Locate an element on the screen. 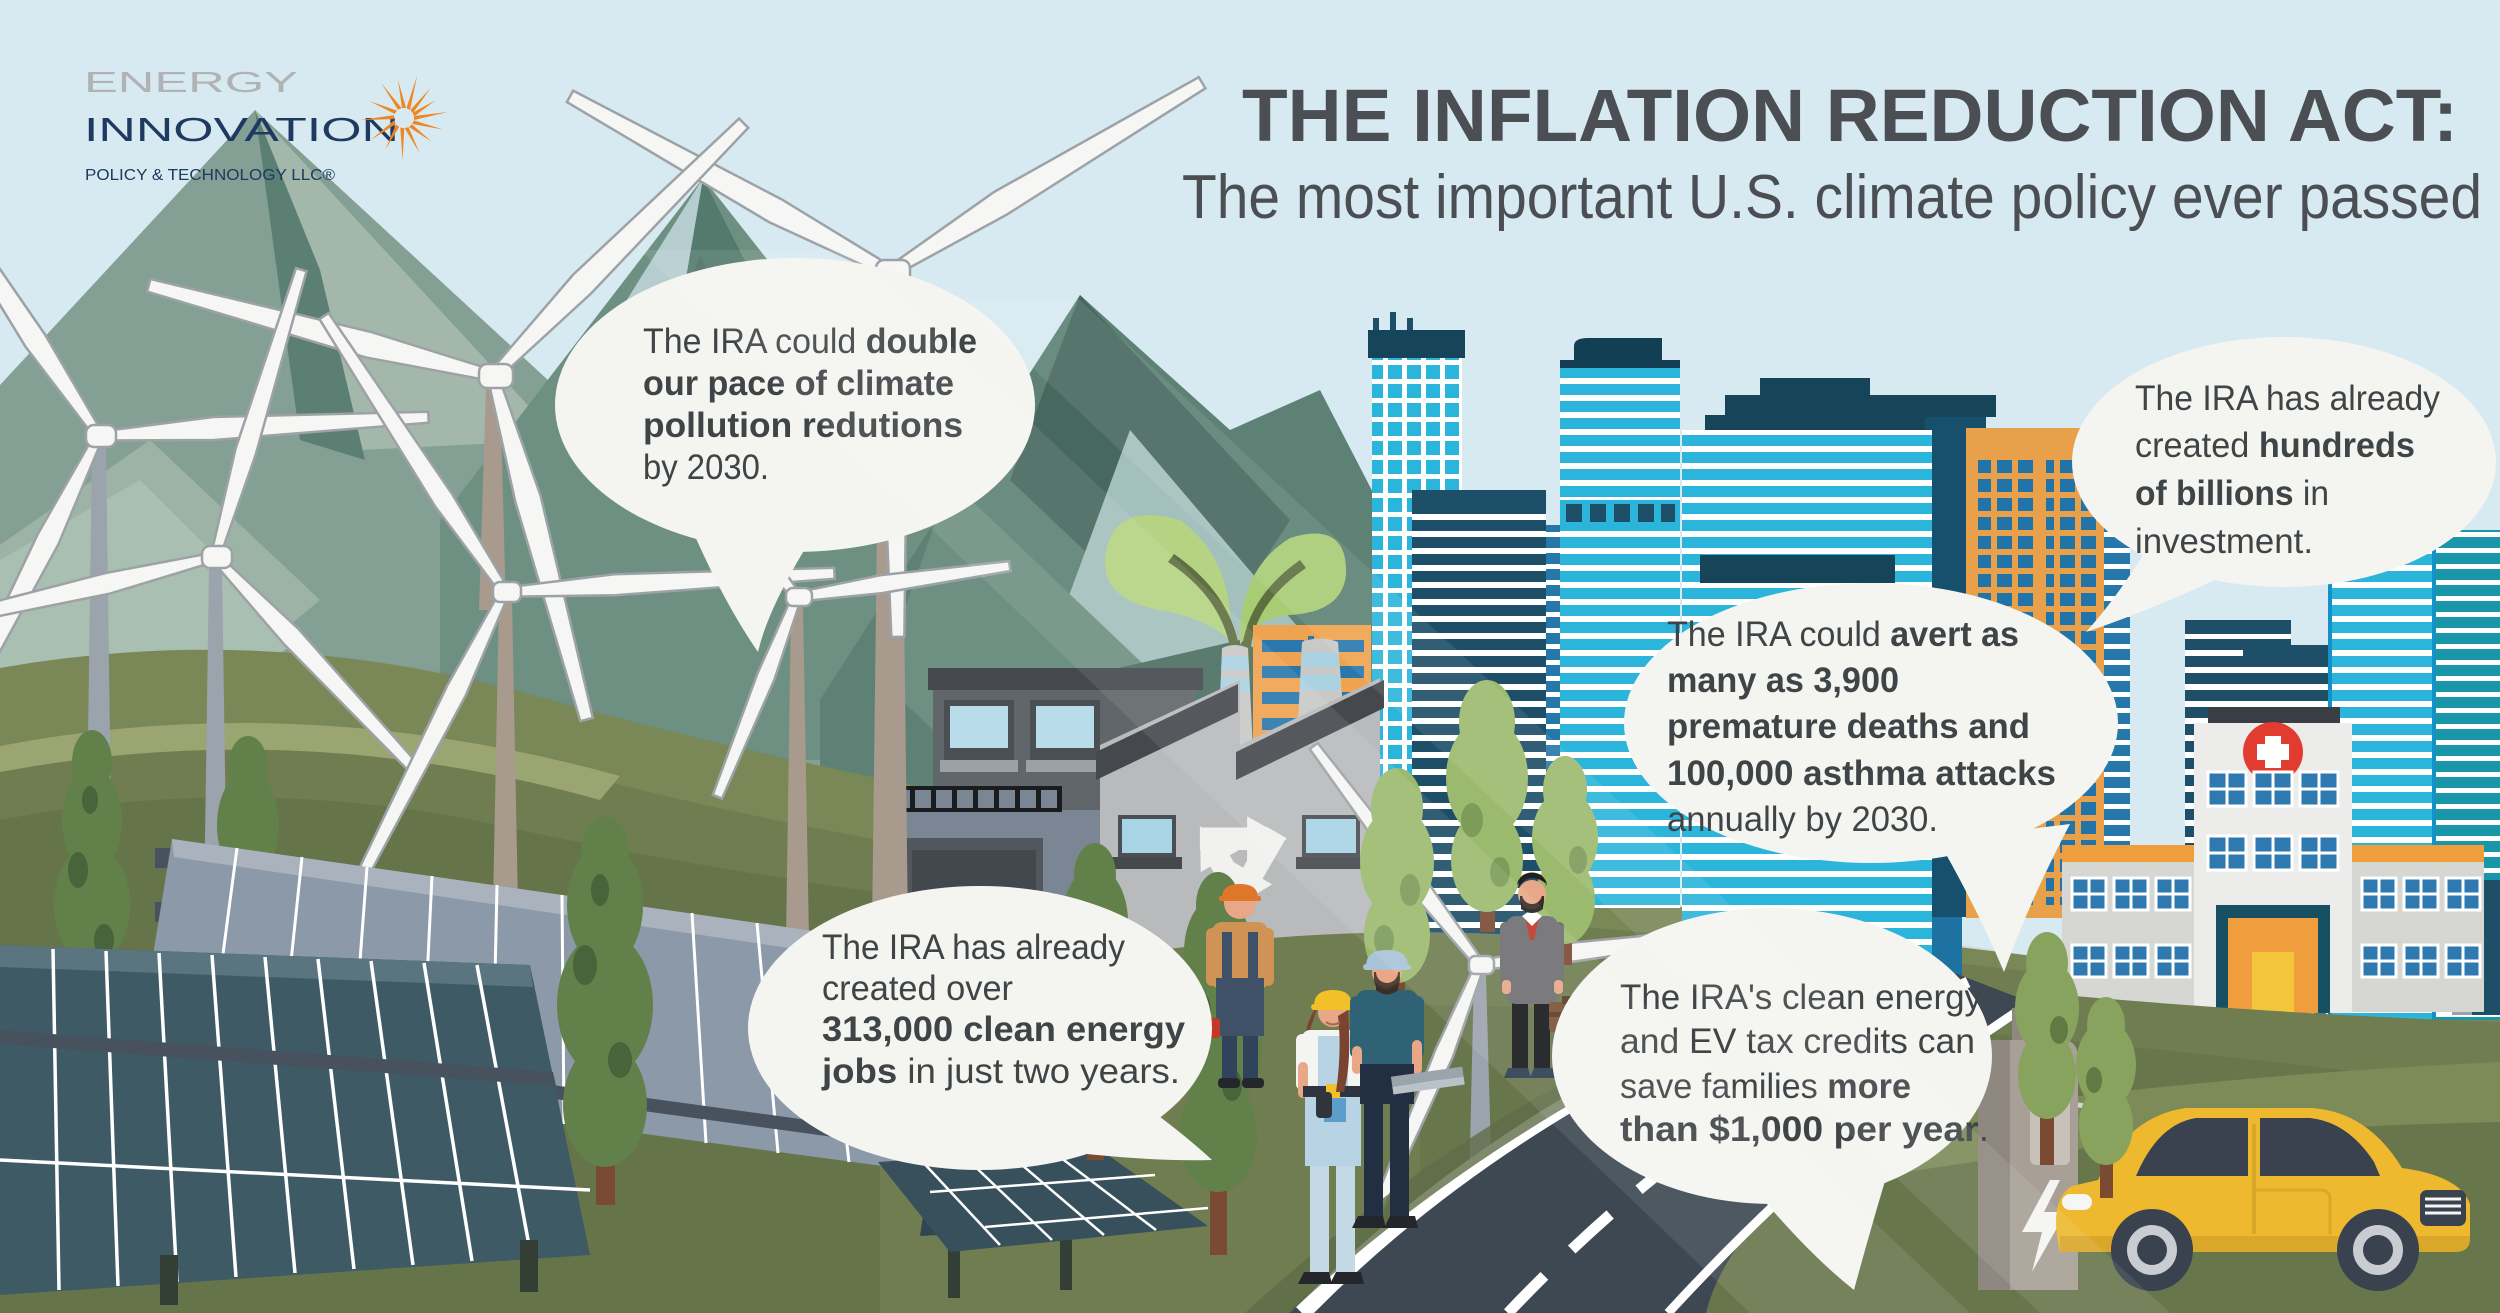 Image resolution: width=2500 pixels, height=1313 pixels. svg-text: 313,000 clean energy is located at coordinates (1004, 1029).